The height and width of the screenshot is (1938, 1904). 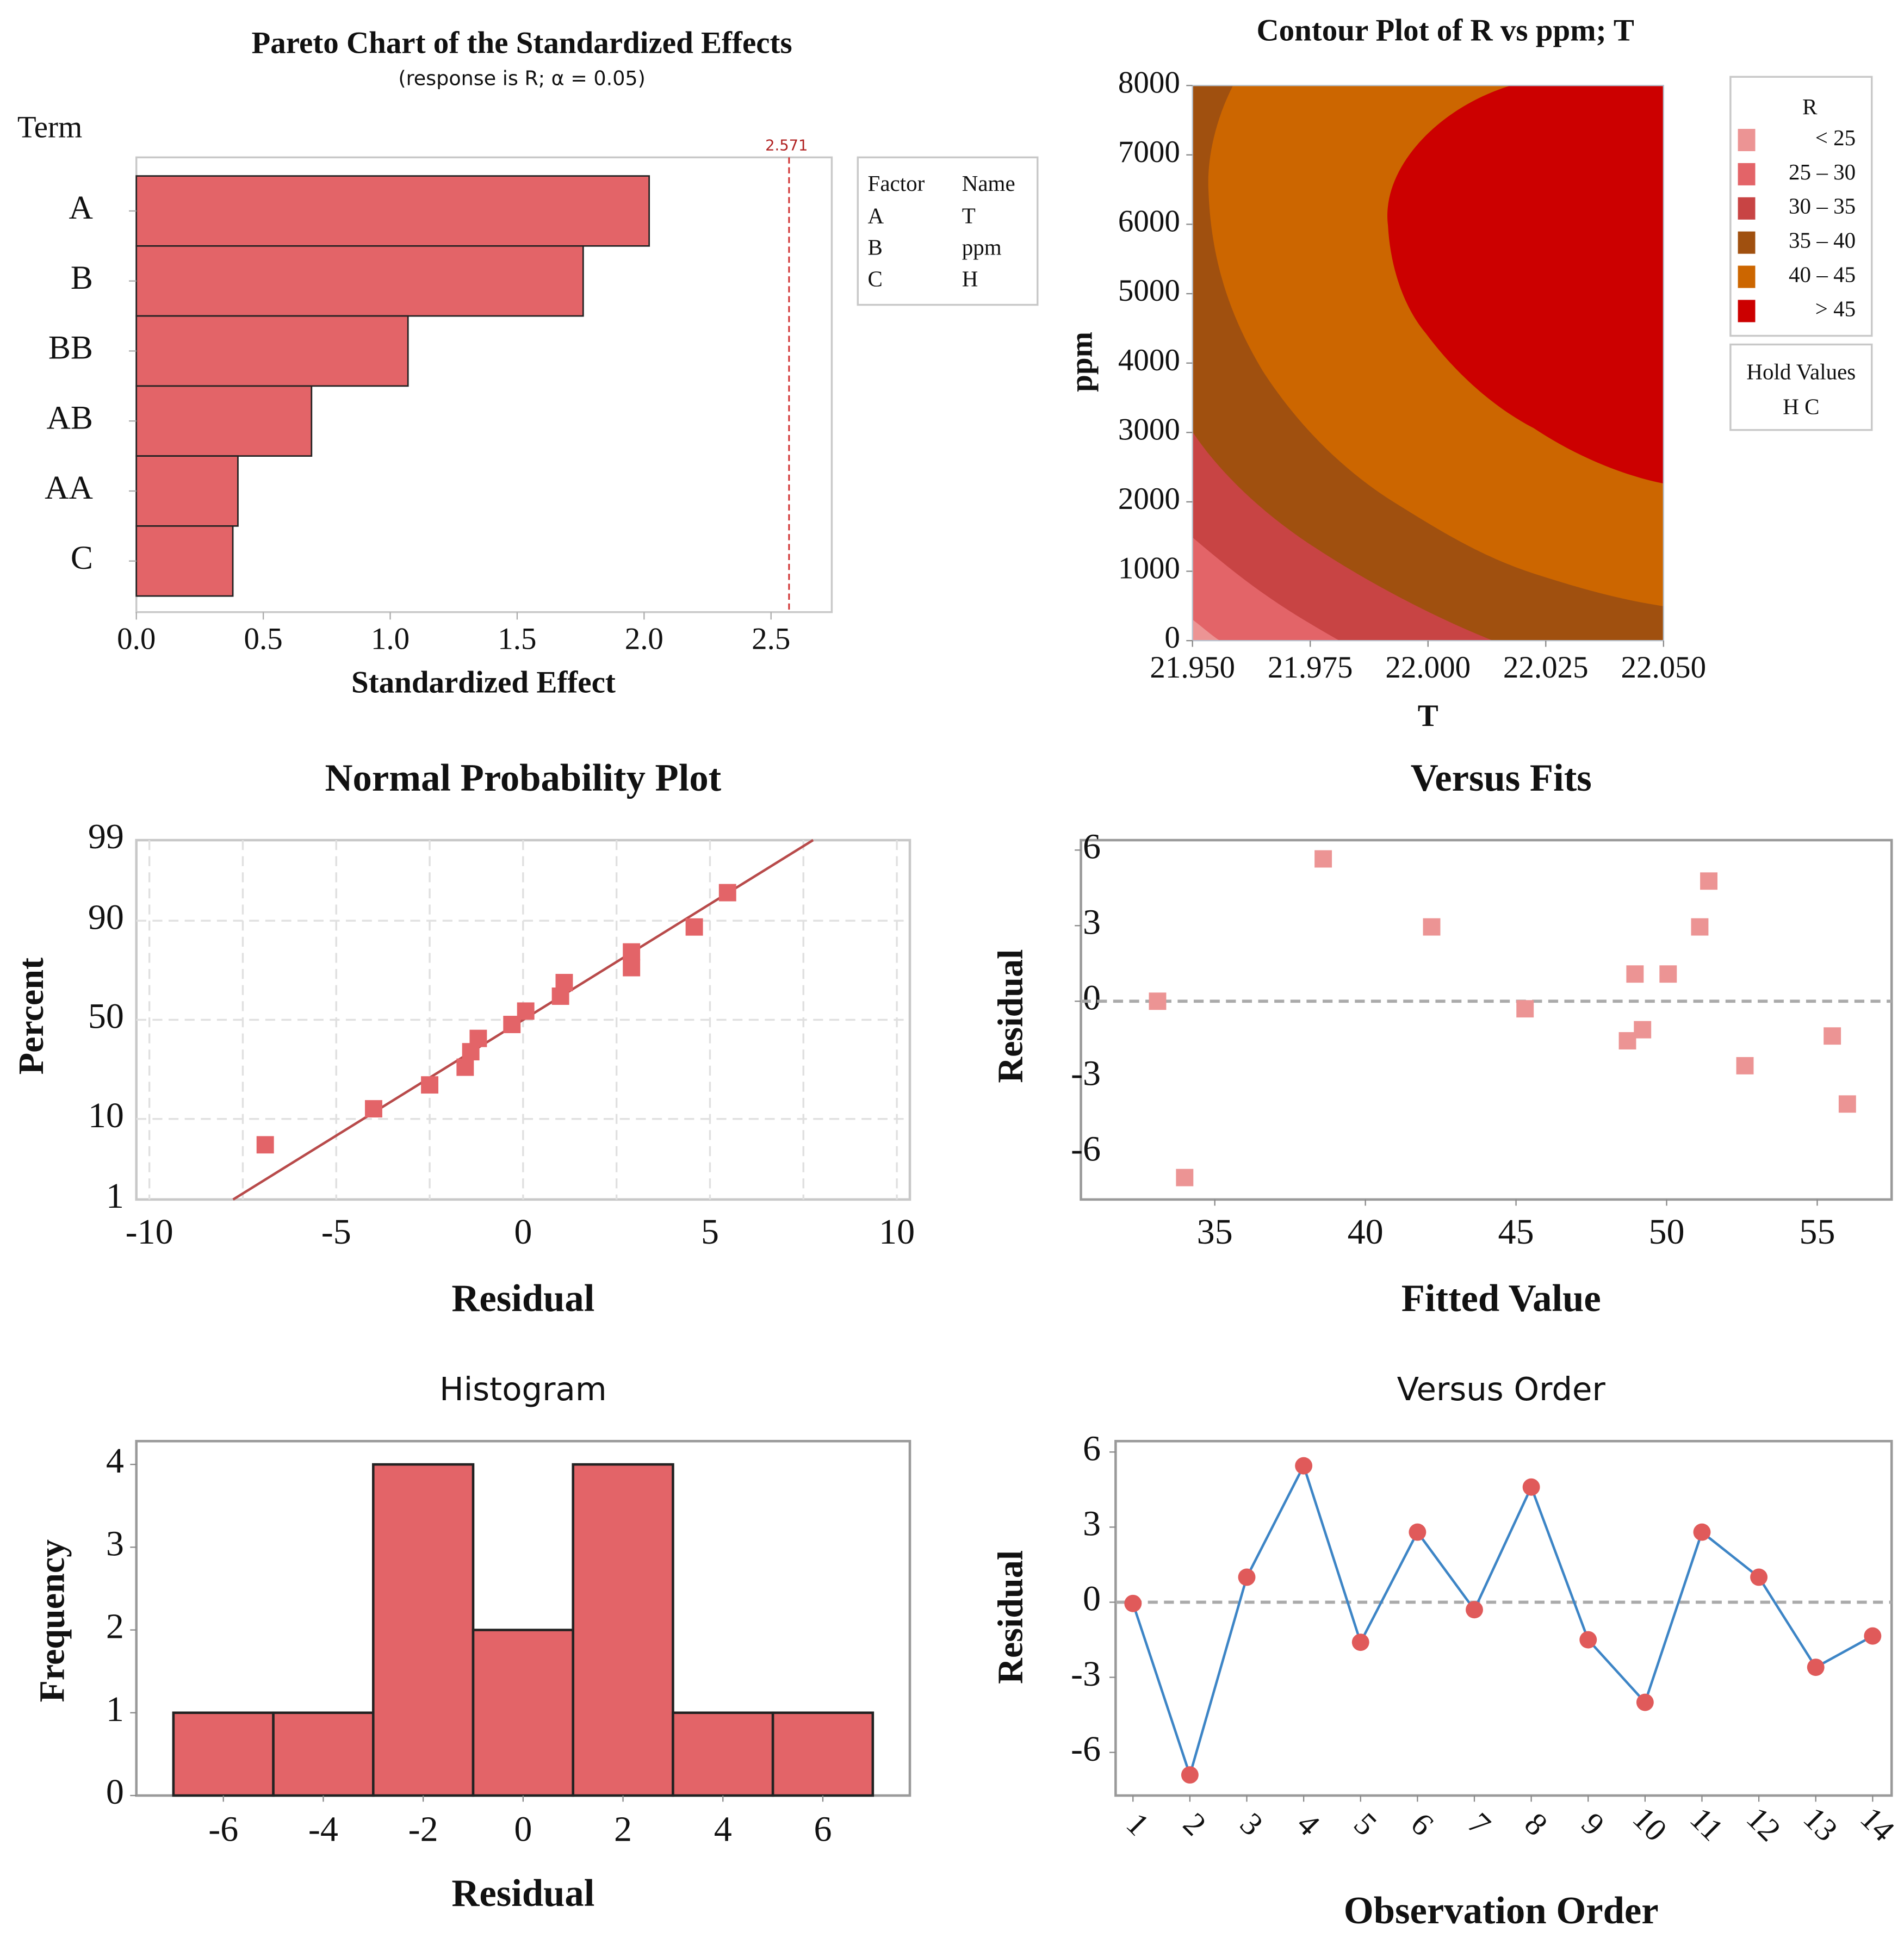 What do you see at coordinates (523, 1829) in the screenshot?
I see `x-tick-label: 0` at bounding box center [523, 1829].